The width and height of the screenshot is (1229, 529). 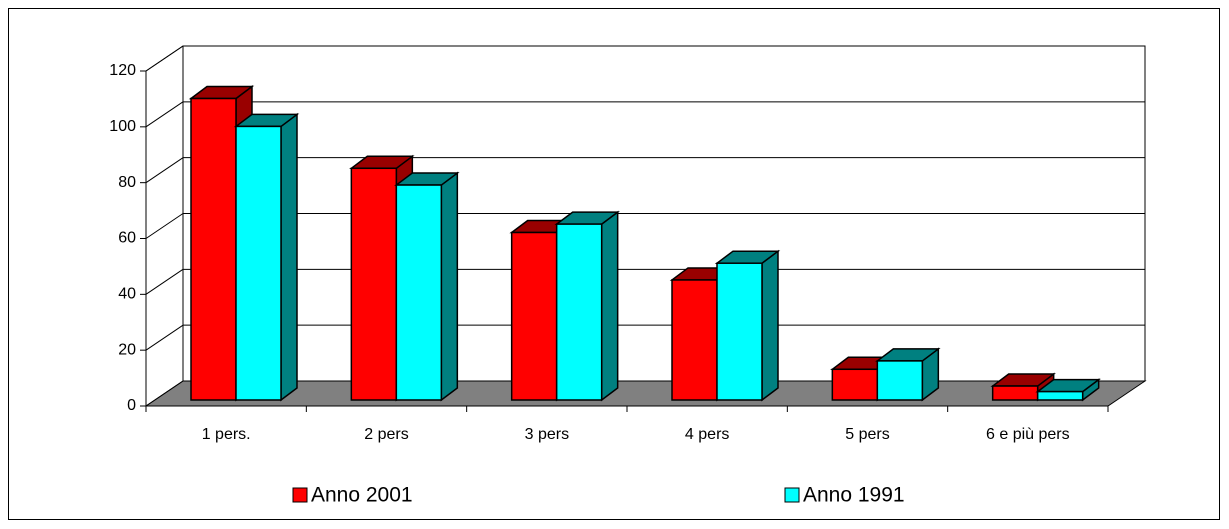 I want to click on y-tick-label: 20, so click(x=127, y=349).